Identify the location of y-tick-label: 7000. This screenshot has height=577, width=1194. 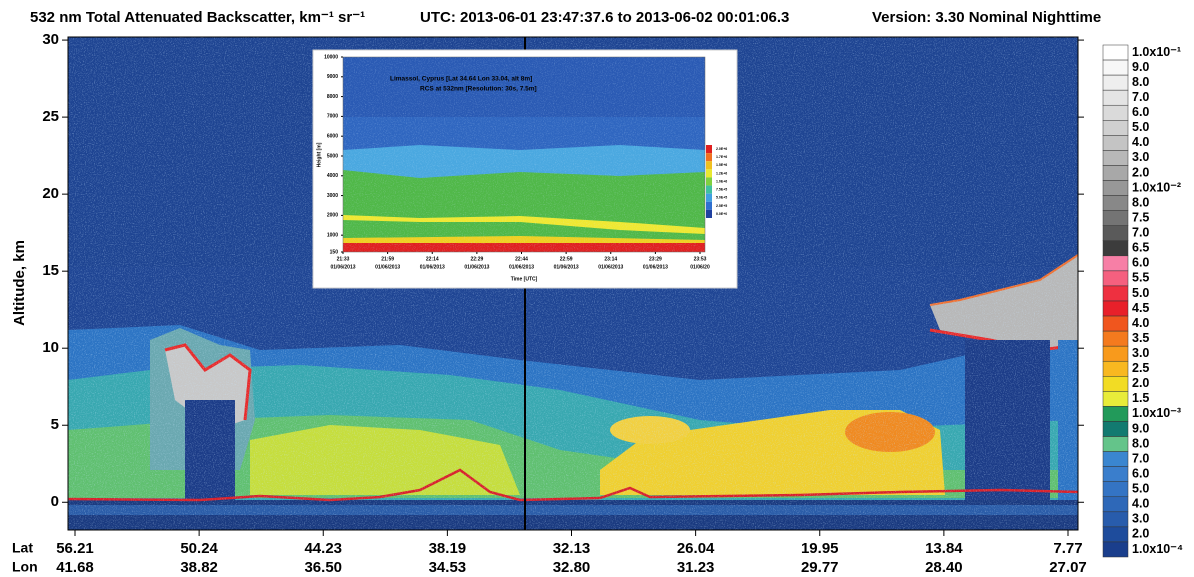
(332, 117).